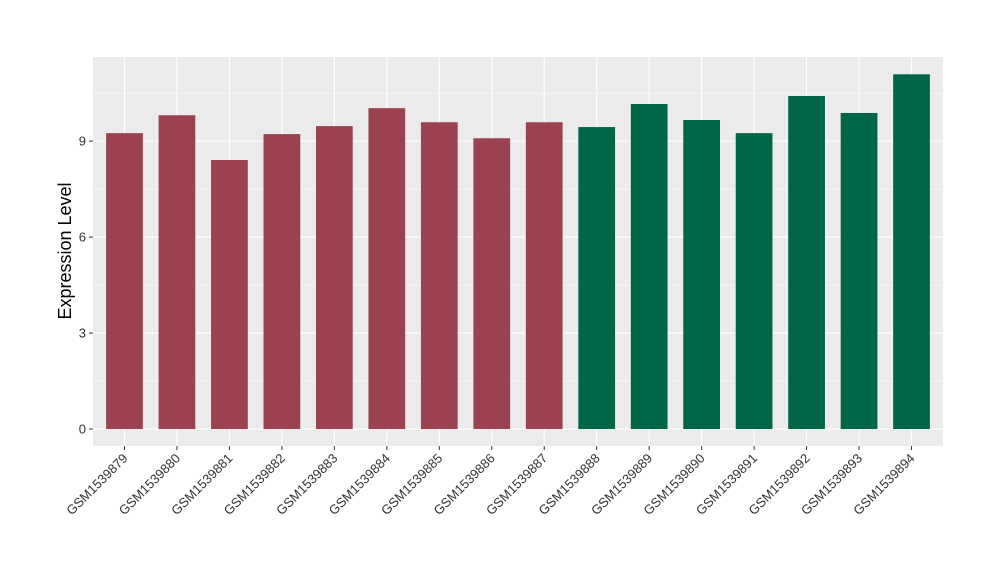  I want to click on bar-GSM1539891, so click(754, 281).